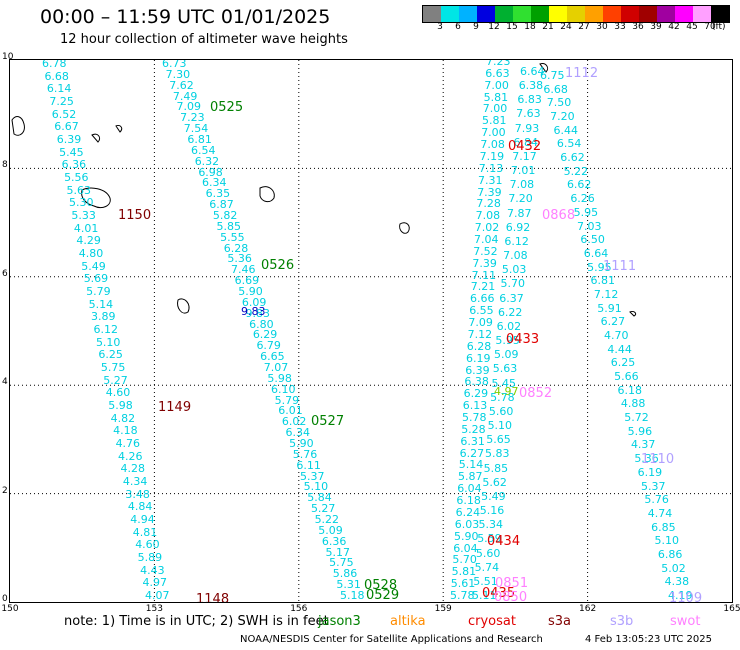 This screenshot has height=650, width=740. What do you see at coordinates (532, 71) in the screenshot?
I see `wave-height-value: 6.64` at bounding box center [532, 71].